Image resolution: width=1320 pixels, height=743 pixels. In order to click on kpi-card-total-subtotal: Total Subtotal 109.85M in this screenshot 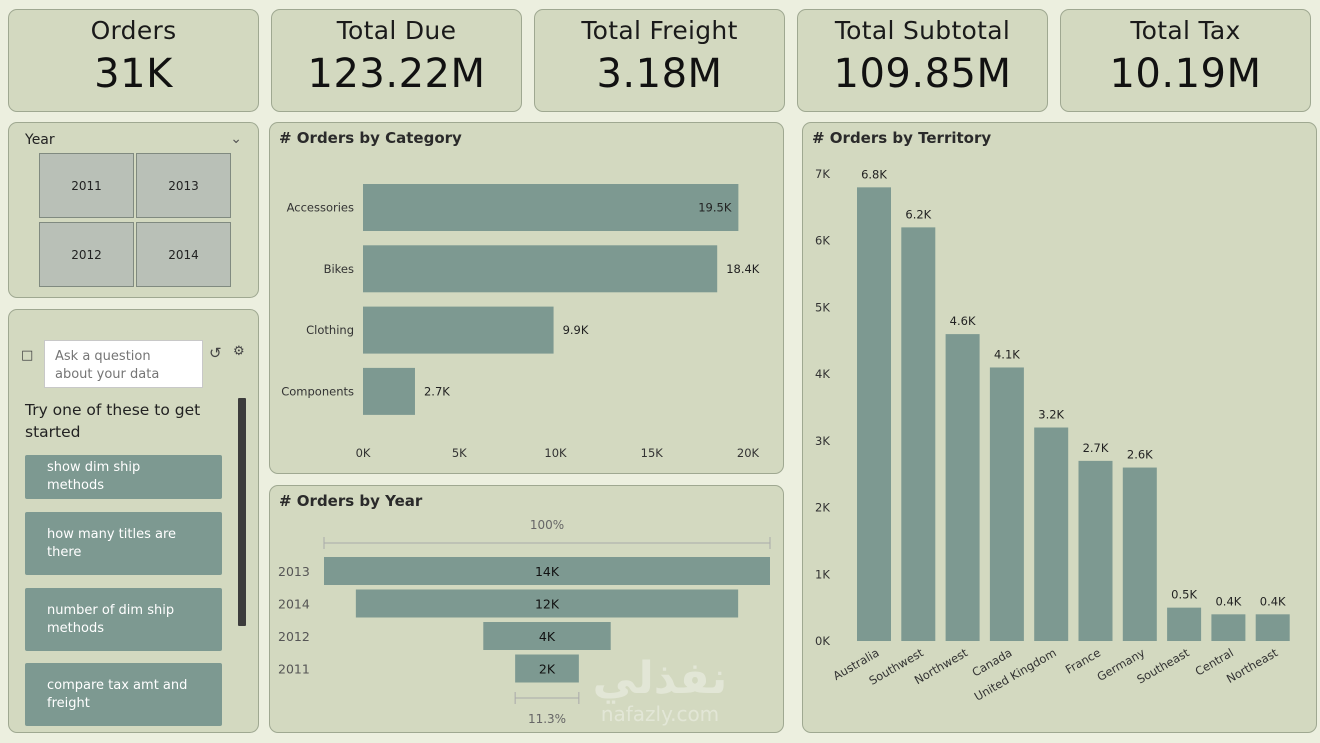, I will do `click(922, 60)`.